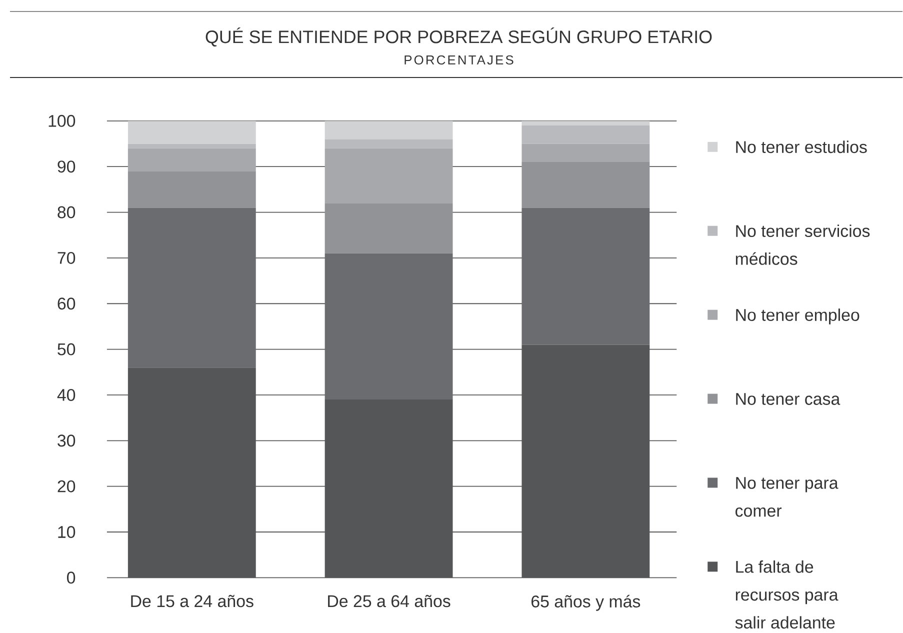  What do you see at coordinates (67, 212) in the screenshot?
I see `y-tick-label: 80` at bounding box center [67, 212].